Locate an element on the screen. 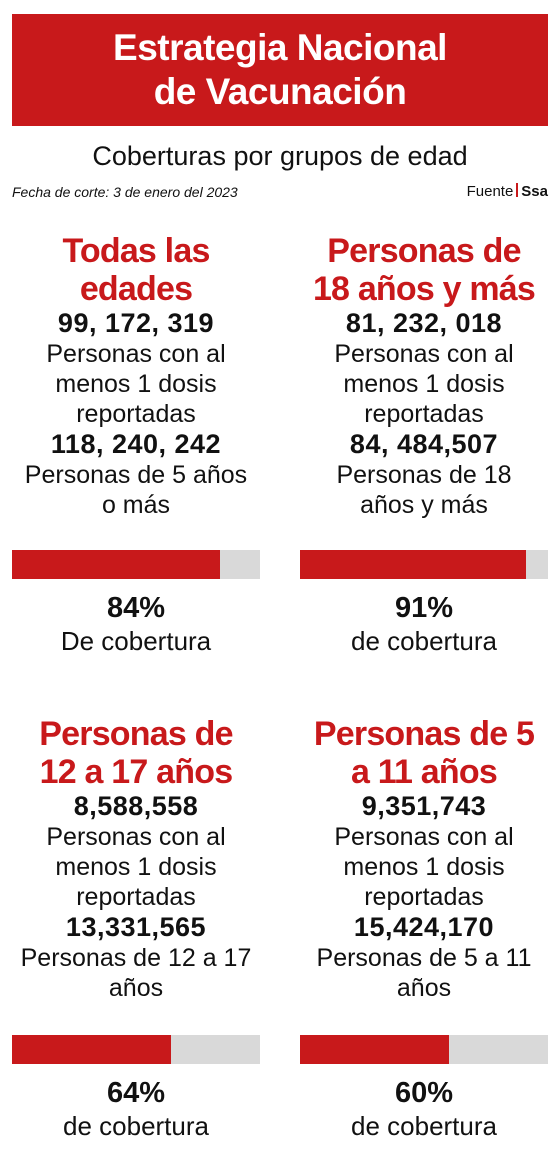 This screenshot has width=560, height=1175. source-separator is located at coordinates (517, 190).